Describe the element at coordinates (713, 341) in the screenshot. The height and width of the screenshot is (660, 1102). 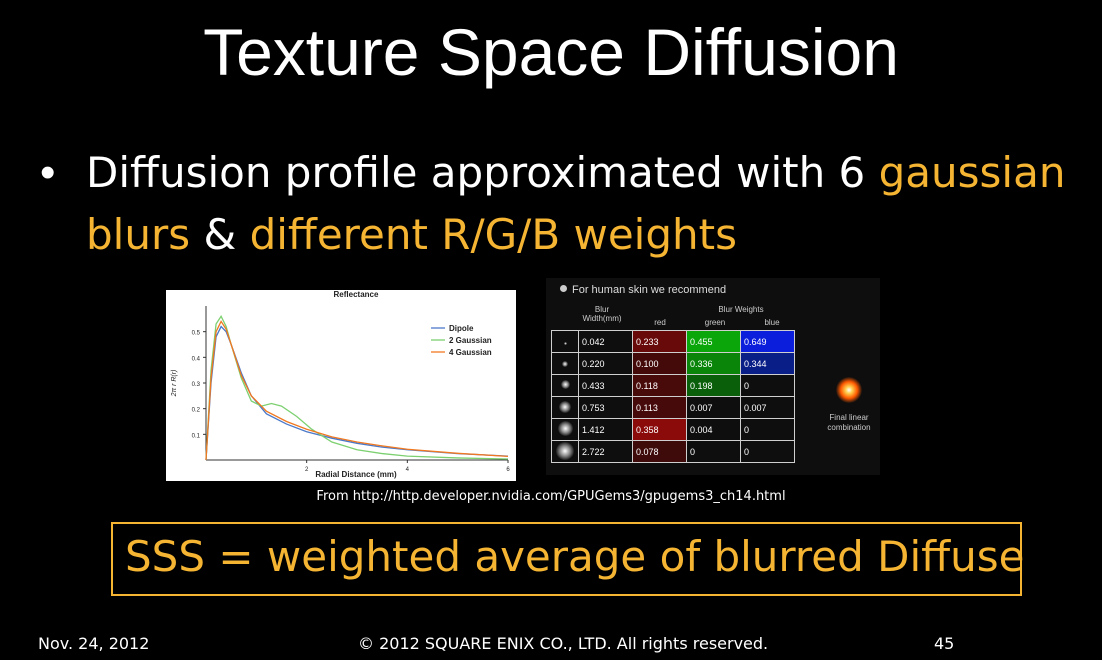
I see `cell-green: 0.455` at that location.